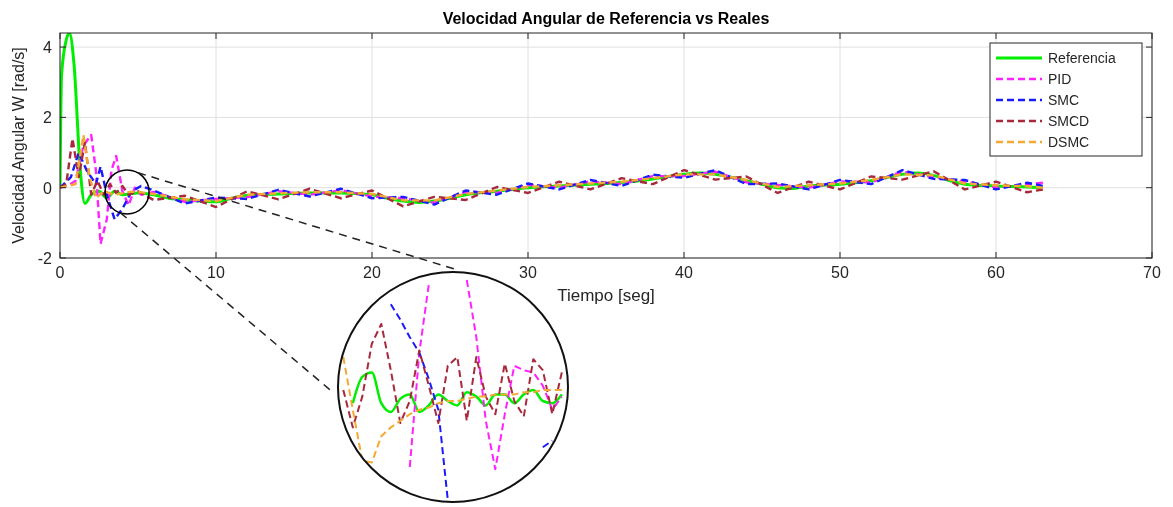 The image size is (1173, 507). I want to click on x-tick-label: 0, so click(60, 272).